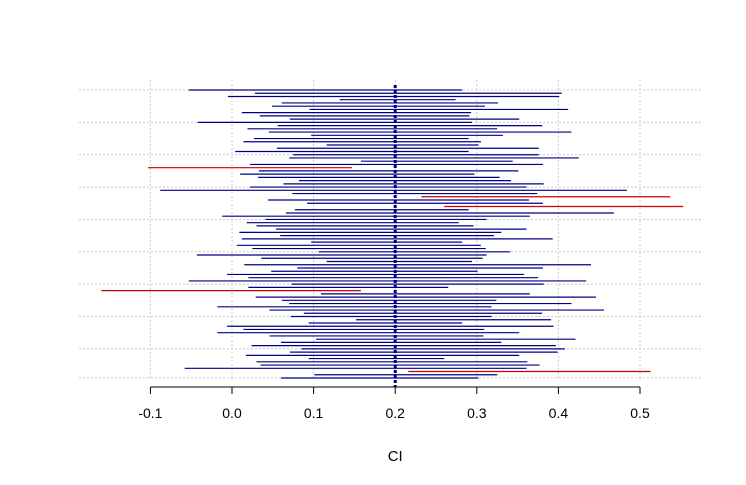 The width and height of the screenshot is (746, 485). What do you see at coordinates (394, 403) in the screenshot?
I see `x-axis: -0.1 0.0 0.1 0.2 0.3 0.4 0.5` at bounding box center [394, 403].